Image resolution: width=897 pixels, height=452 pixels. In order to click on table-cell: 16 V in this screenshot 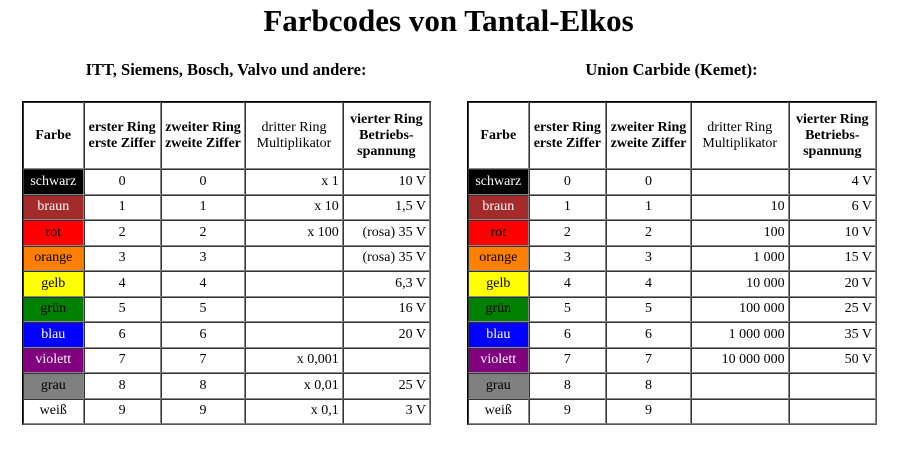, I will do `click(386, 309)`.